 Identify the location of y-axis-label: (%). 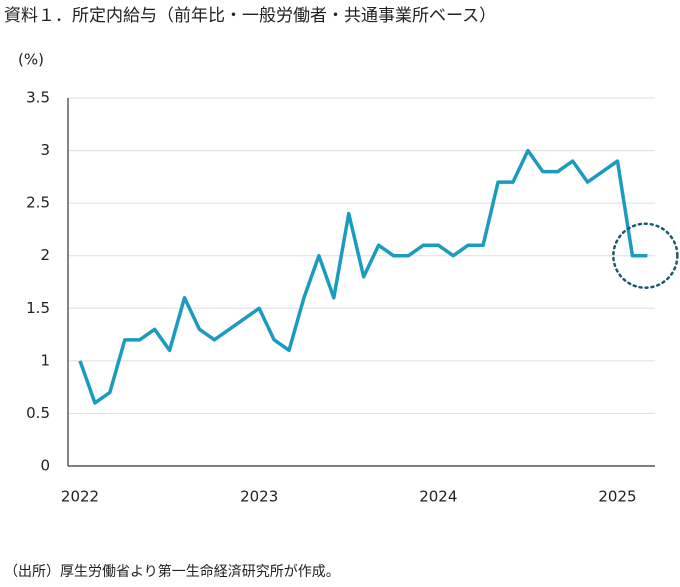
(31, 60).